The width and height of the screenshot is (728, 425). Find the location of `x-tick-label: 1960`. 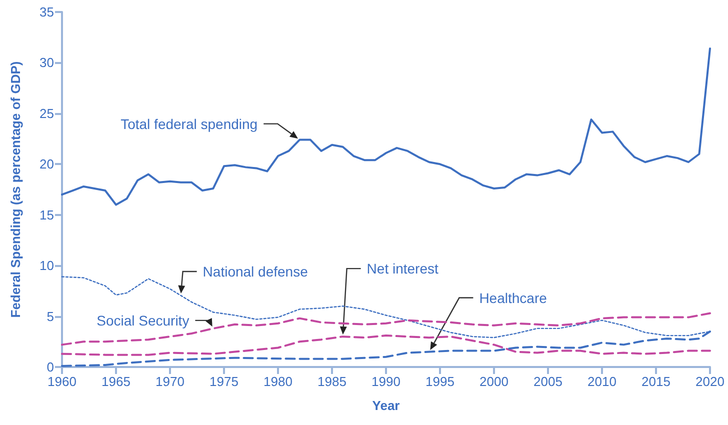

x-tick-label: 1960 is located at coordinates (62, 381).